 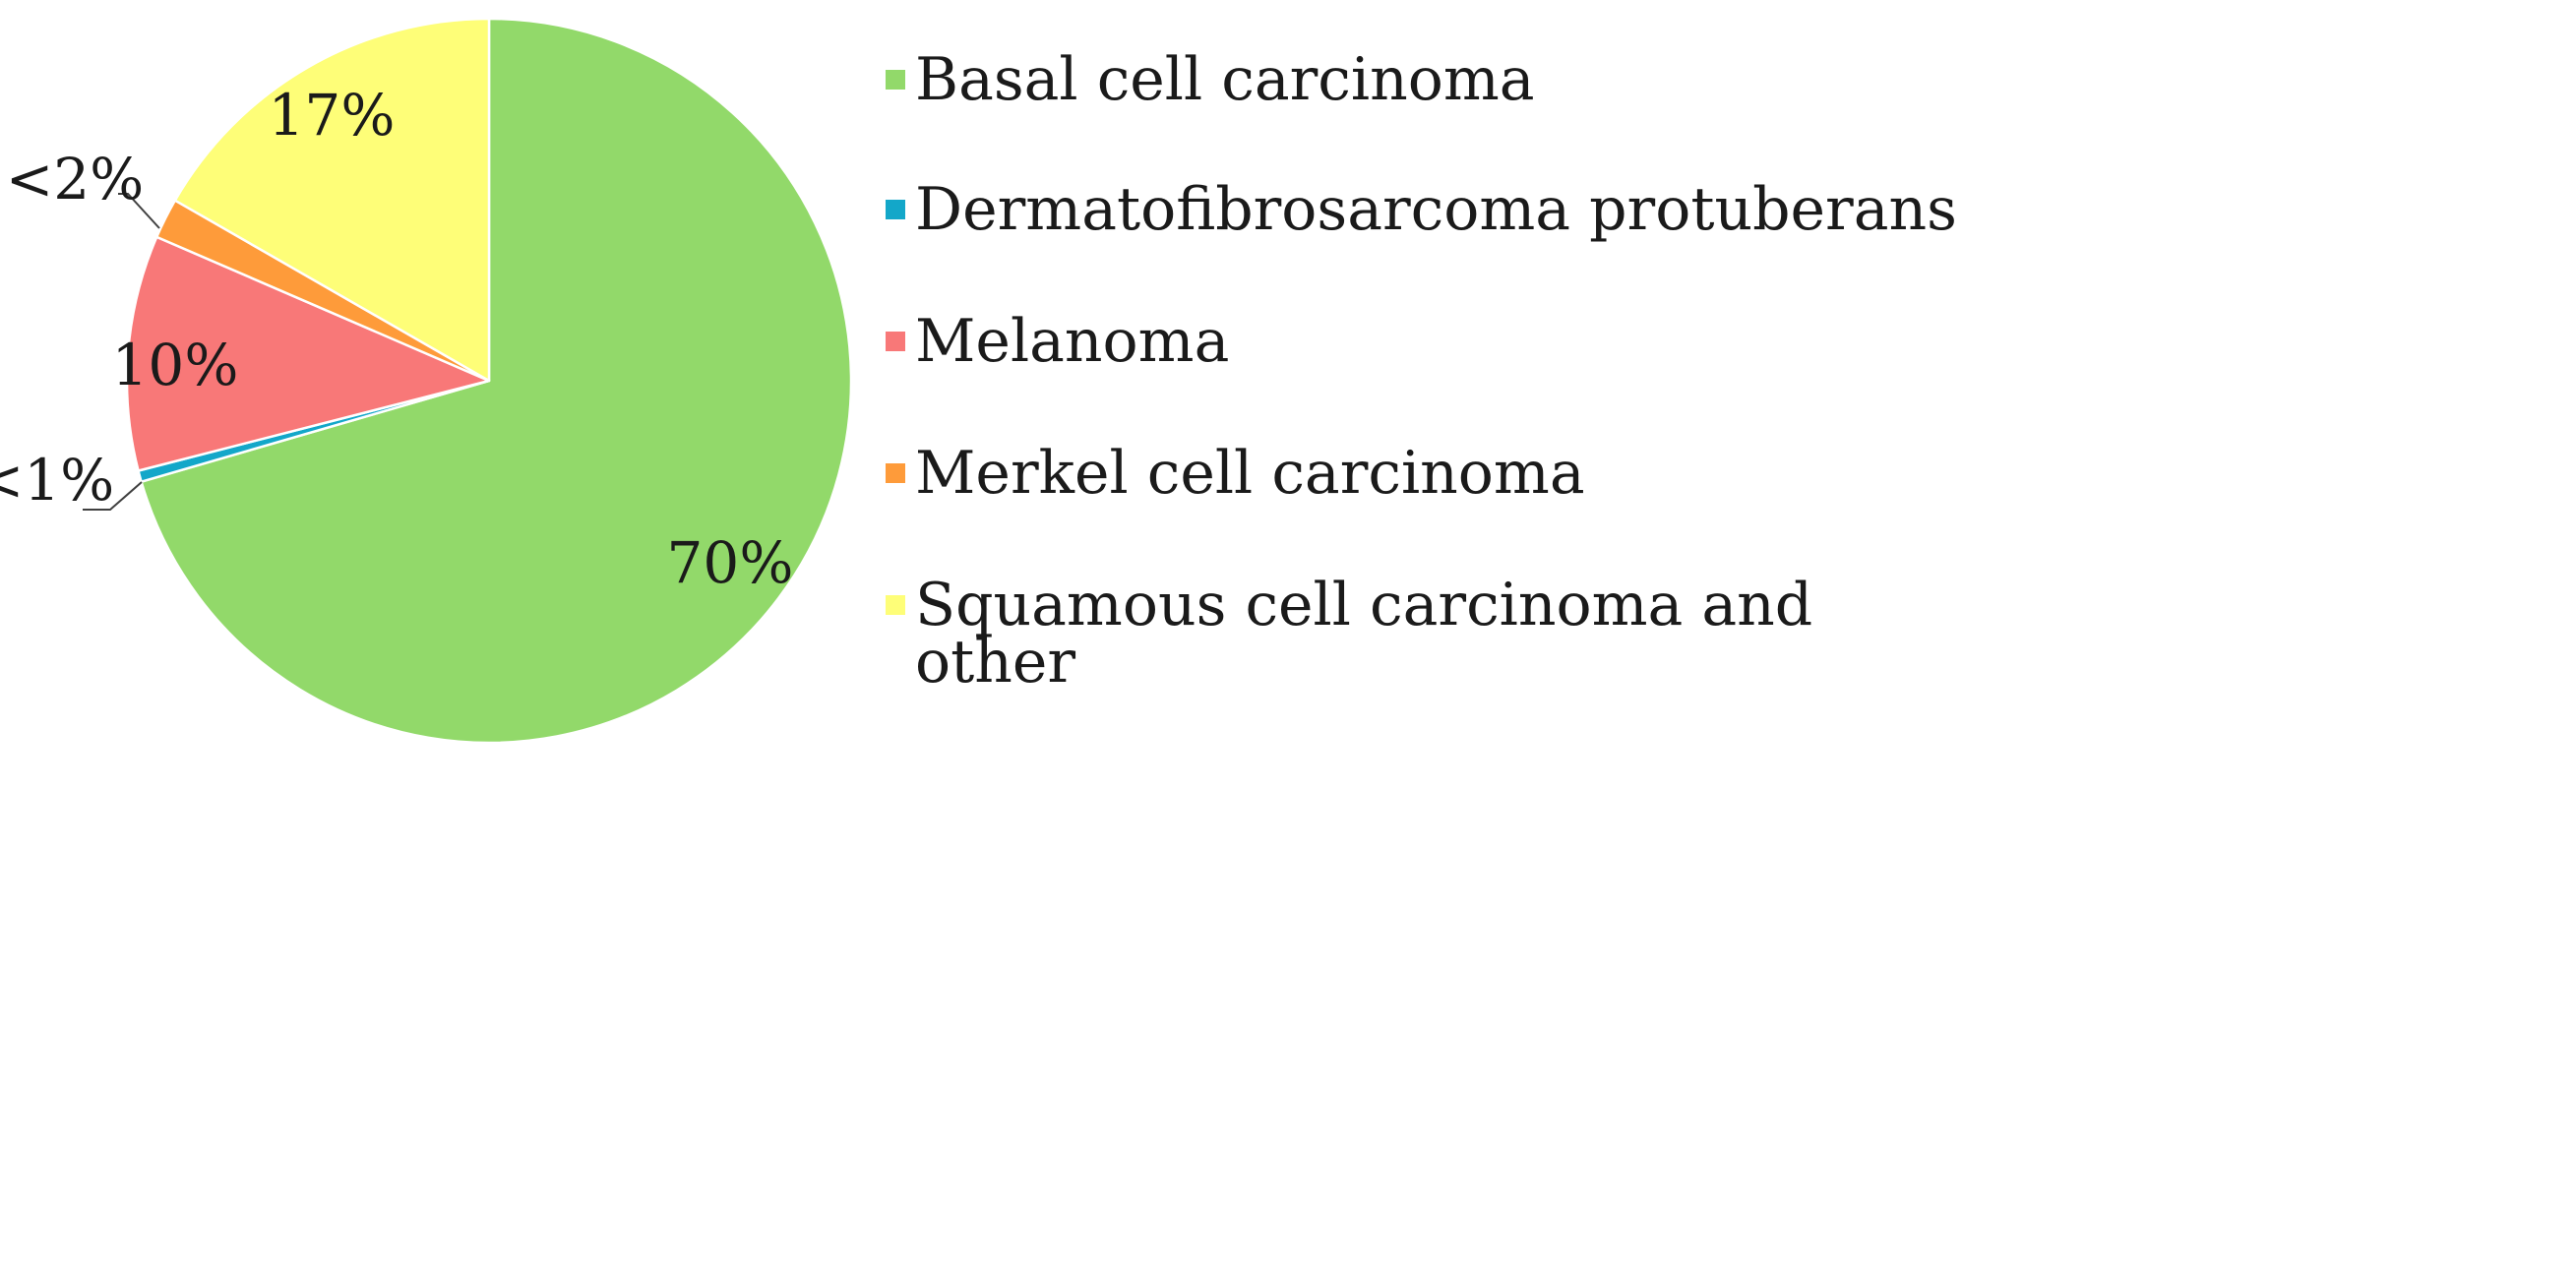 I want to click on leader-line-dermatofibrosarcoma-protuberans, so click(x=113, y=496).